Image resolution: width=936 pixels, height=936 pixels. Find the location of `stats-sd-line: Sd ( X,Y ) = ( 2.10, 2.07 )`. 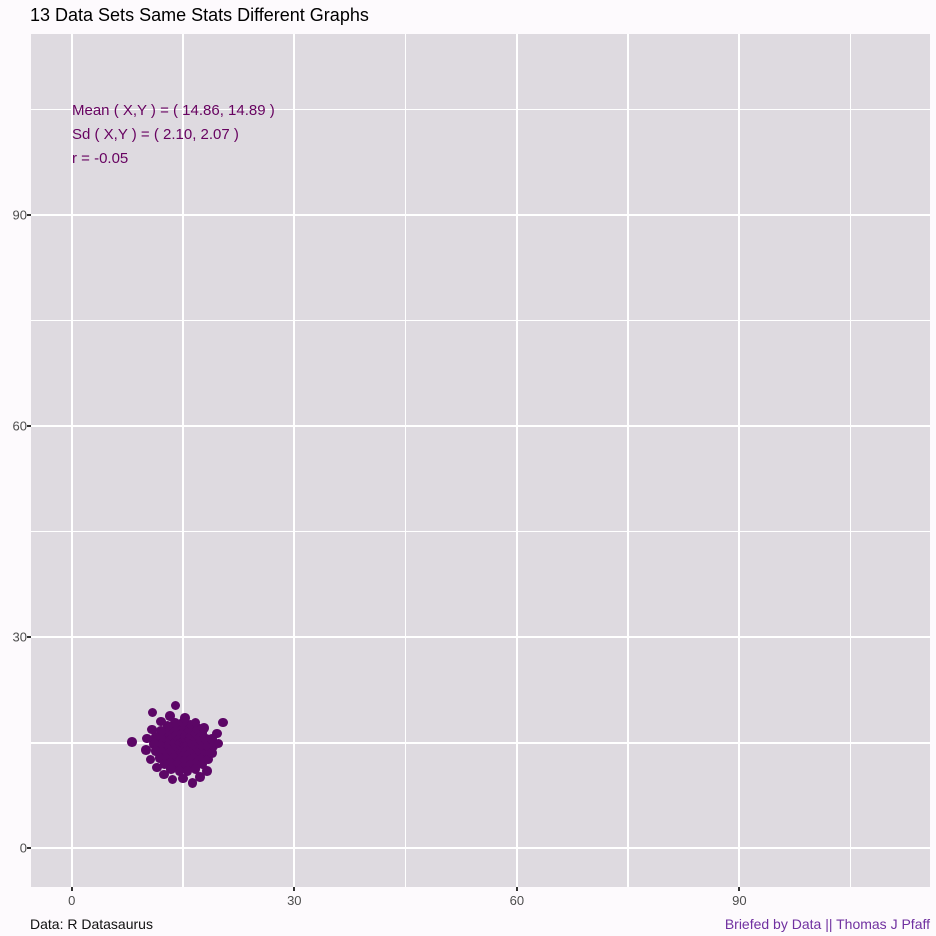

stats-sd-line: Sd ( X,Y ) = ( 2.10, 2.07 ) is located at coordinates (155, 134).